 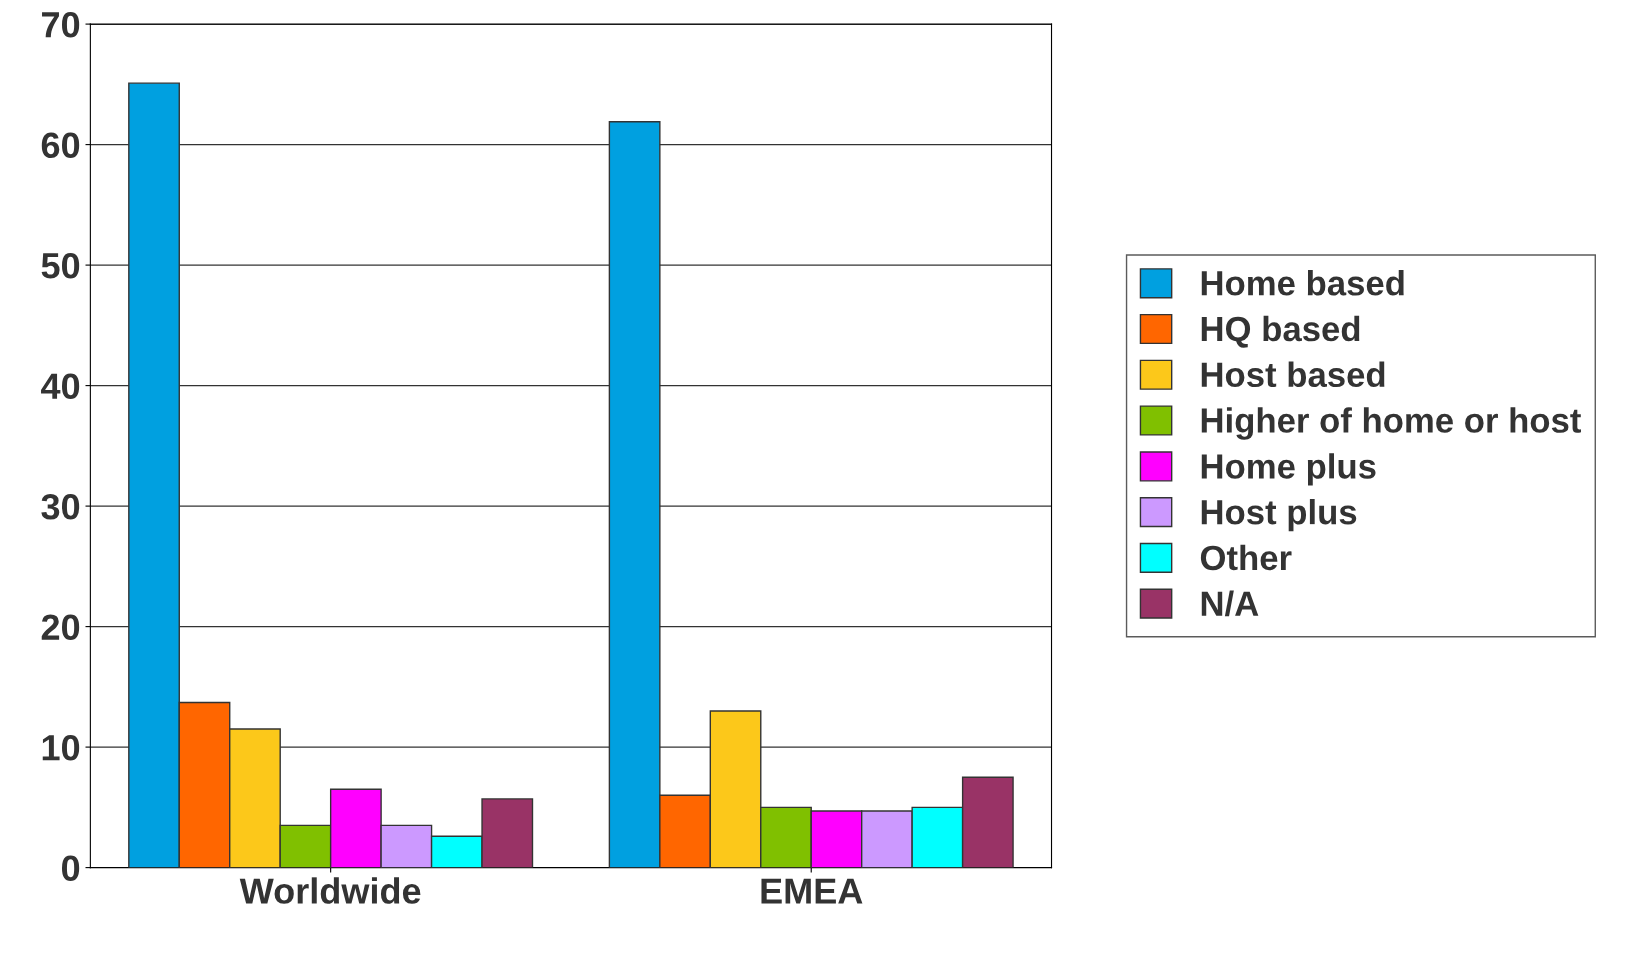 What do you see at coordinates (1280, 331) in the screenshot?
I see `legend-label: HQ based` at bounding box center [1280, 331].